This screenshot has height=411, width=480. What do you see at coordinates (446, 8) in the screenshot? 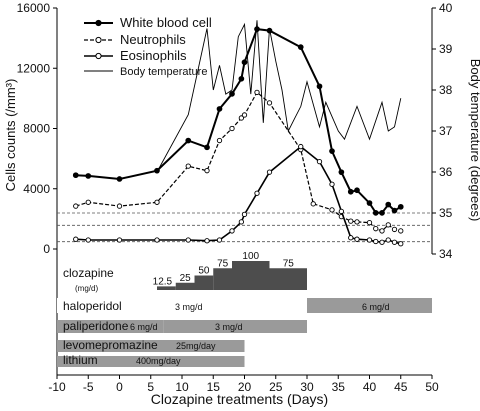
I see `y-right-tick-label: 40` at bounding box center [446, 8].